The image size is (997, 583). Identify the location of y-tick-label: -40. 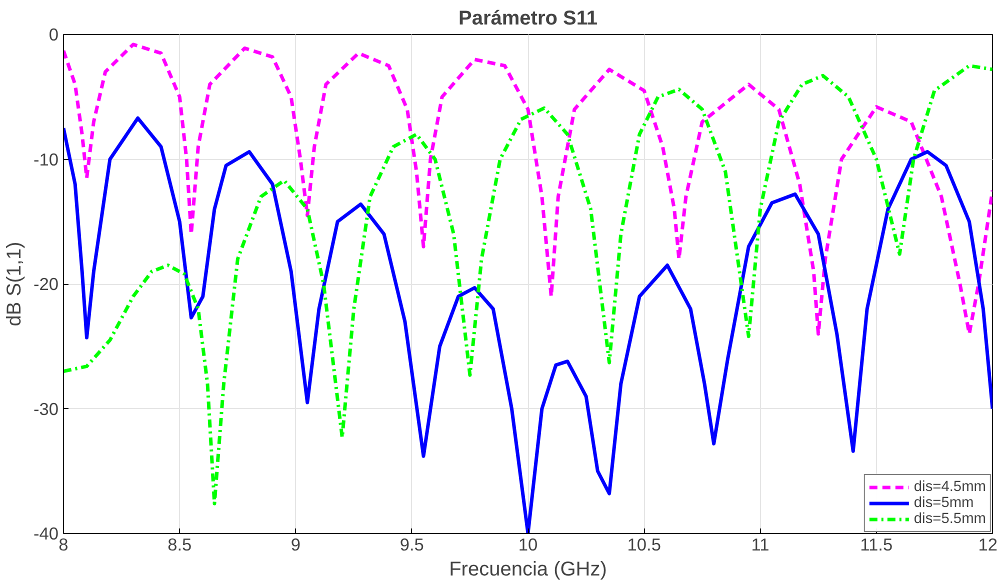
(45, 534).